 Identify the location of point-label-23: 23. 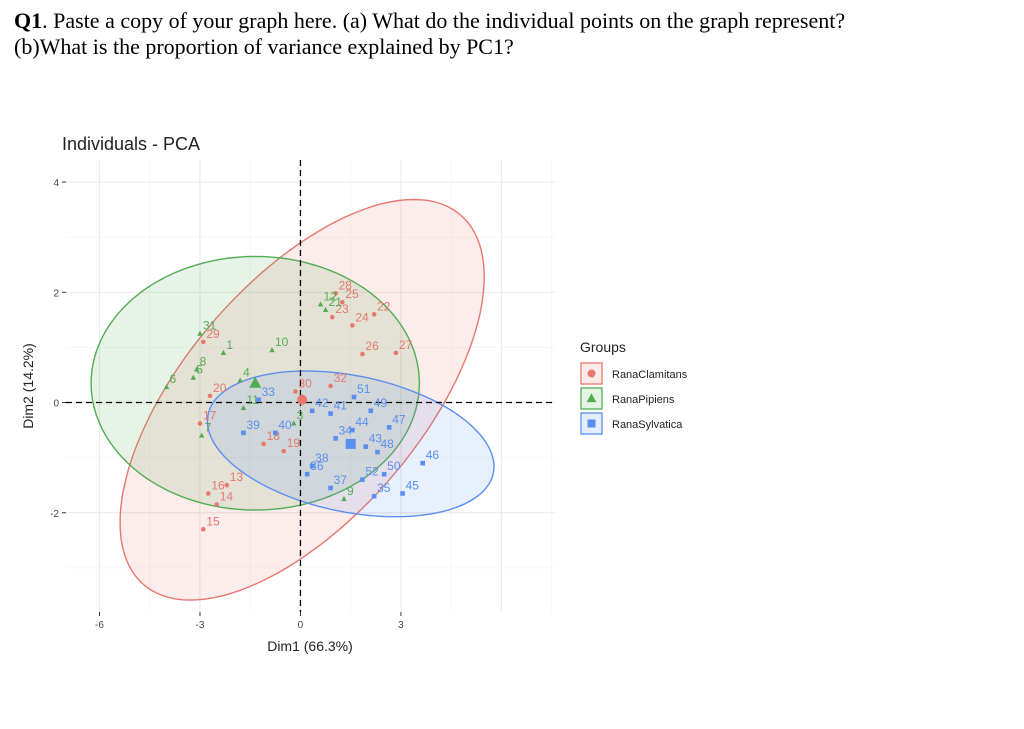
(342, 309).